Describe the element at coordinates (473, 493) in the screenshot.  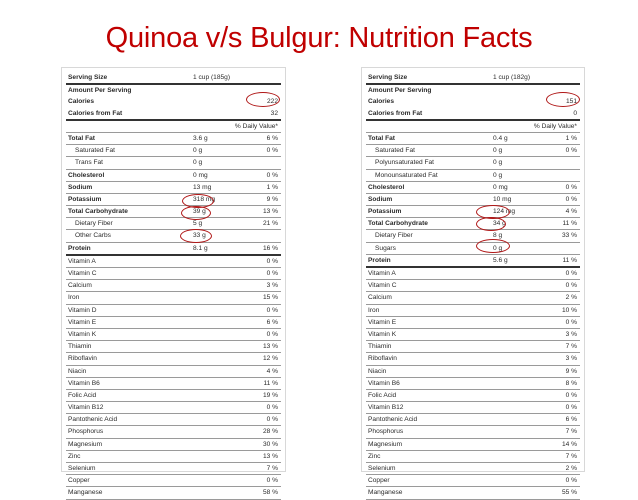
I see `nutrient-row: Manganese 55 %` at that location.